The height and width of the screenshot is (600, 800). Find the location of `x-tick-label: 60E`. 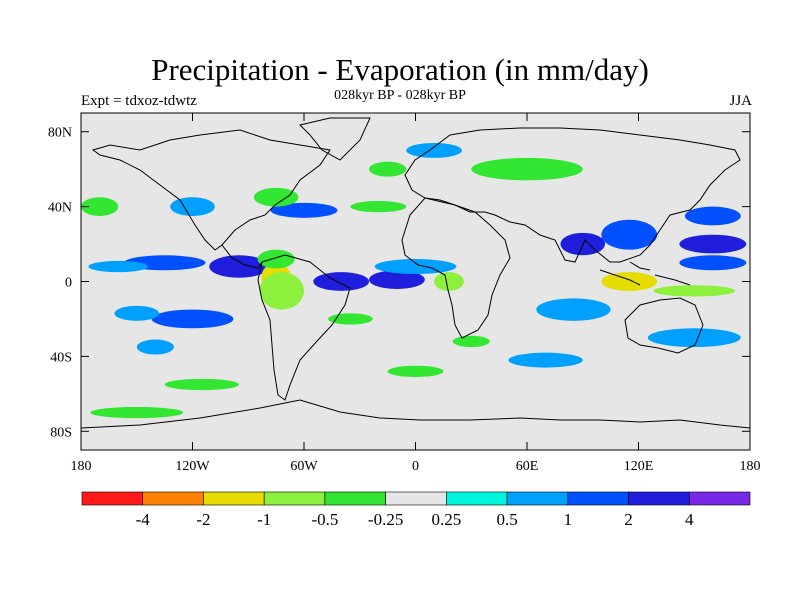

x-tick-label: 60E is located at coordinates (527, 466).